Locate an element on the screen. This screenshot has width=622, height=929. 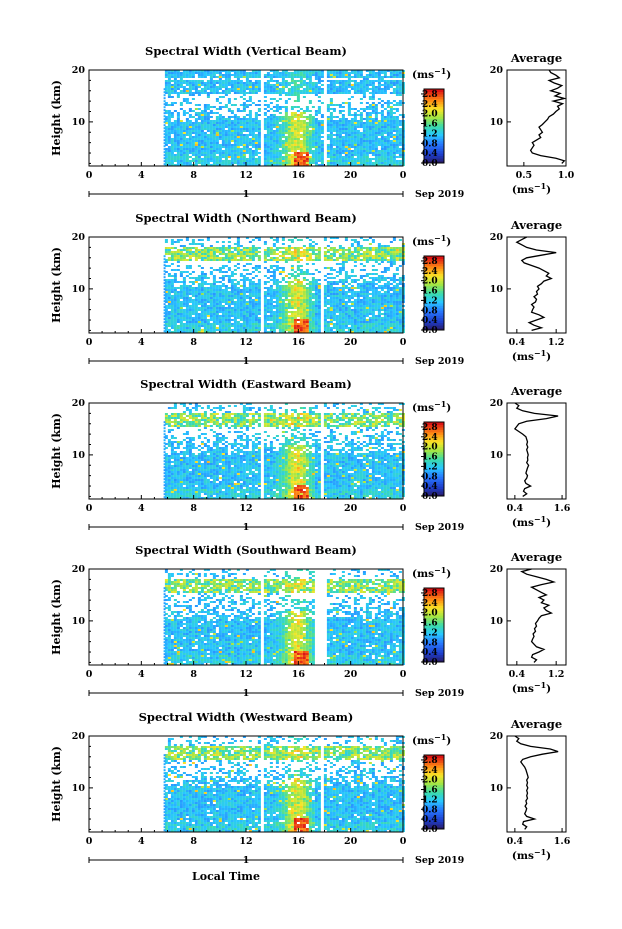
colorbar-tick-label: 2.8 is located at coordinates (430, 761).